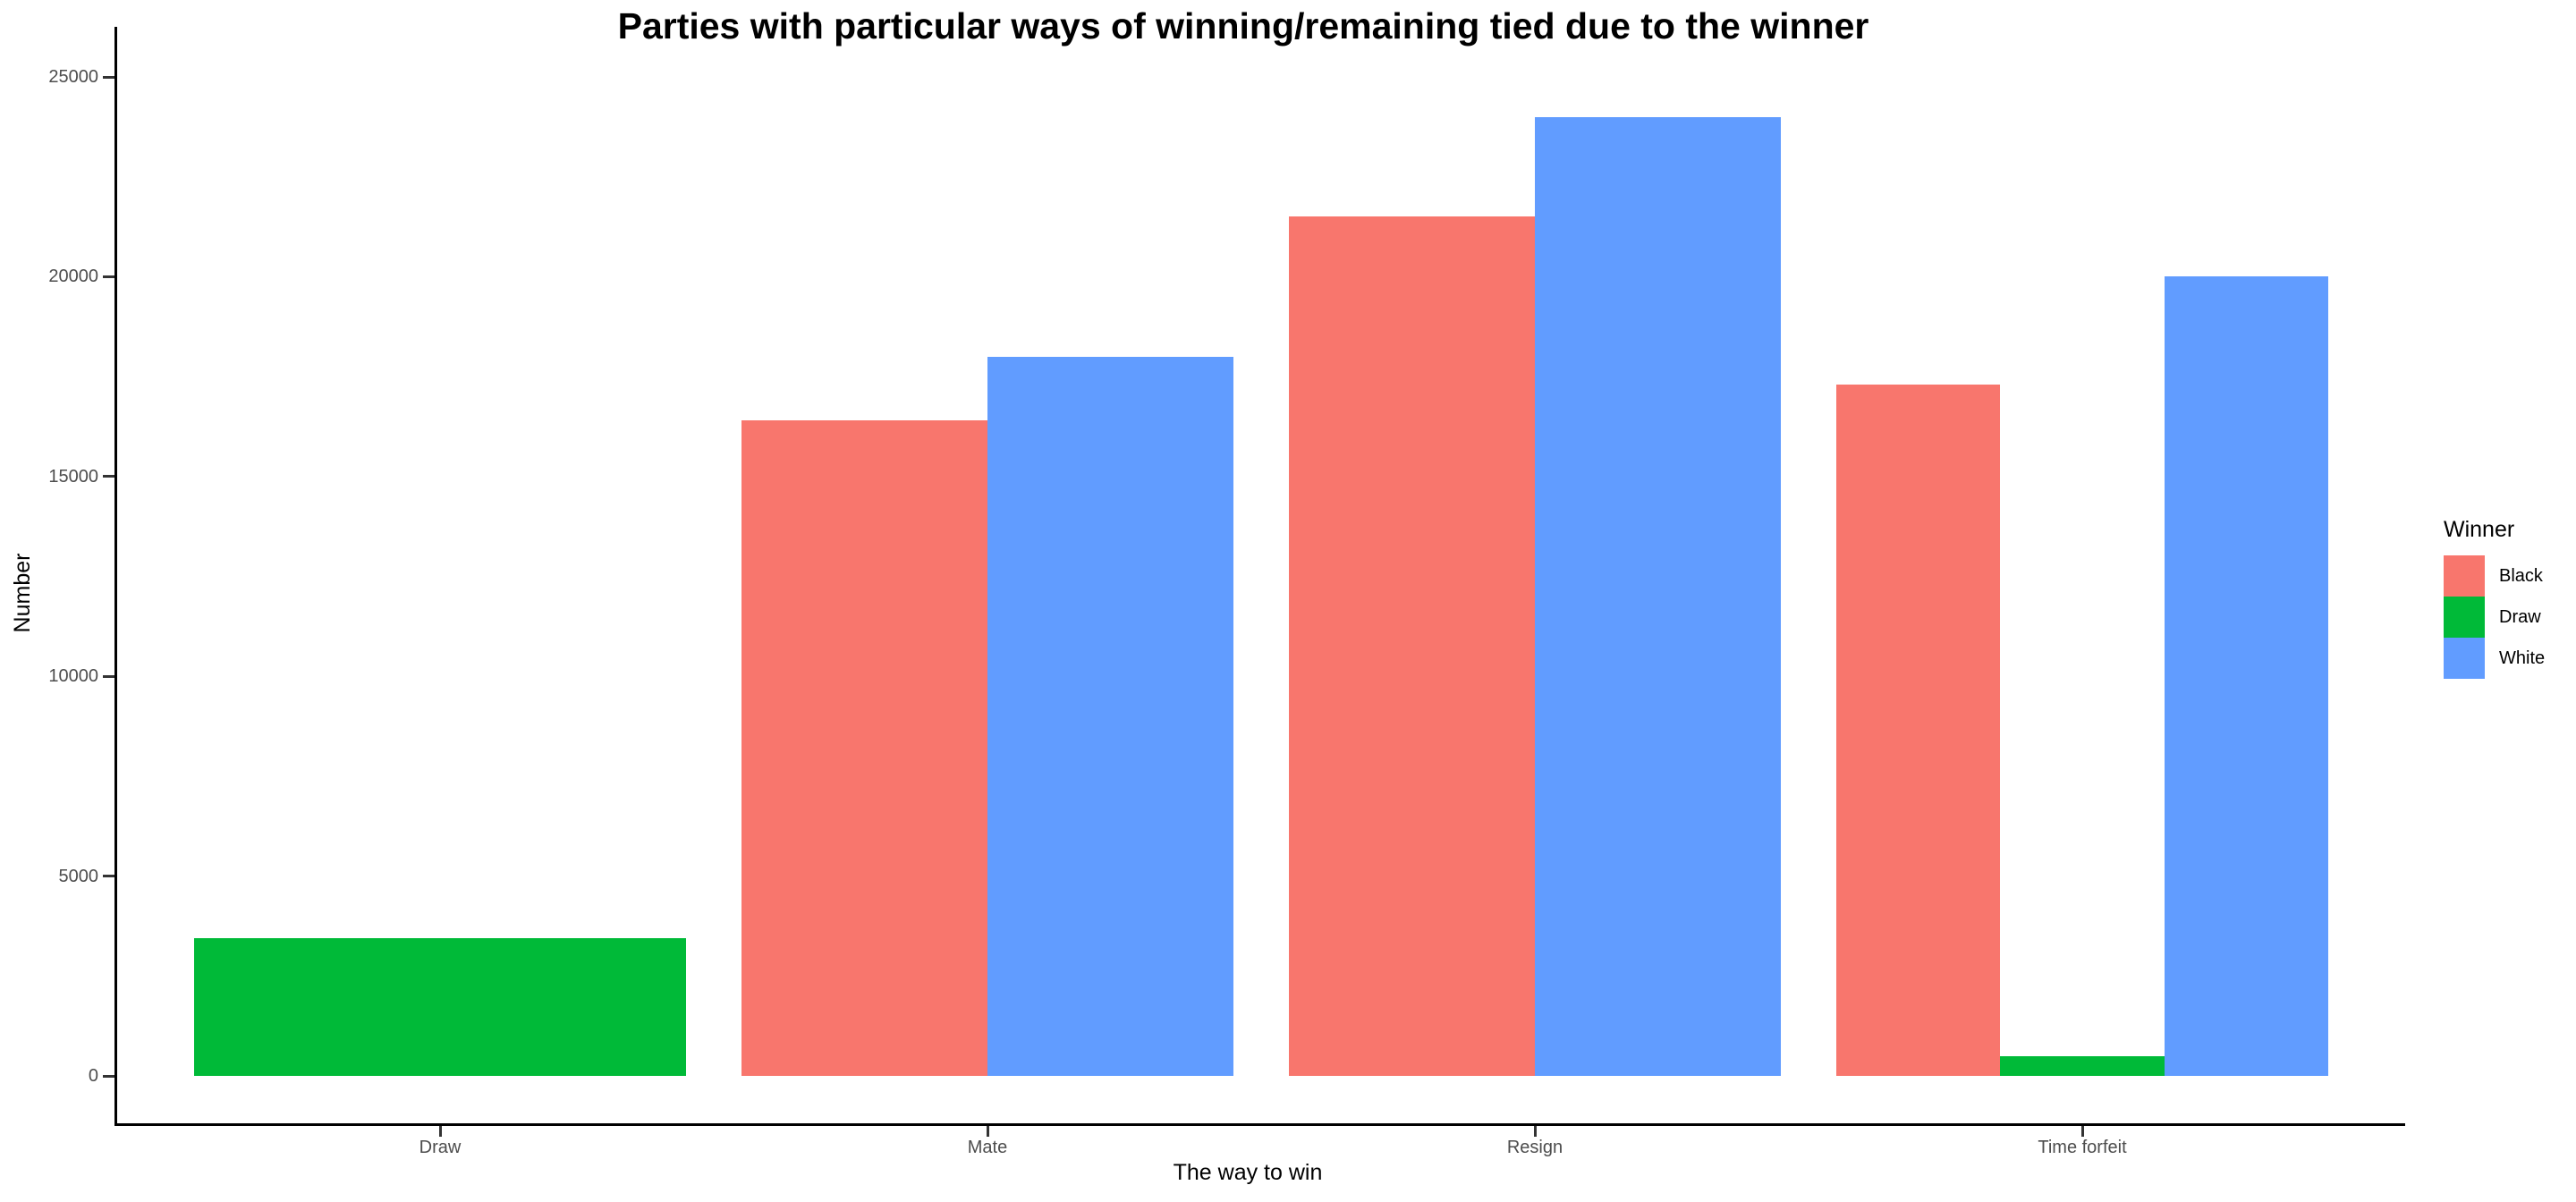 The width and height of the screenshot is (2576, 1202). What do you see at coordinates (93, 1076) in the screenshot?
I see `y-tick-label: 0` at bounding box center [93, 1076].